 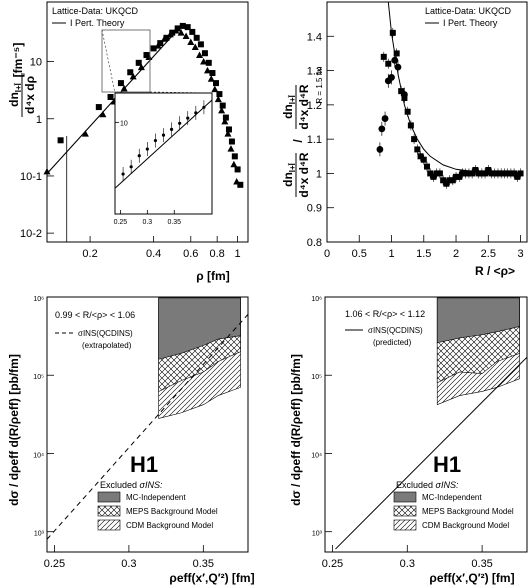 I want to click on tl-inset-ytick-label-0: 10, so click(x=124, y=123).